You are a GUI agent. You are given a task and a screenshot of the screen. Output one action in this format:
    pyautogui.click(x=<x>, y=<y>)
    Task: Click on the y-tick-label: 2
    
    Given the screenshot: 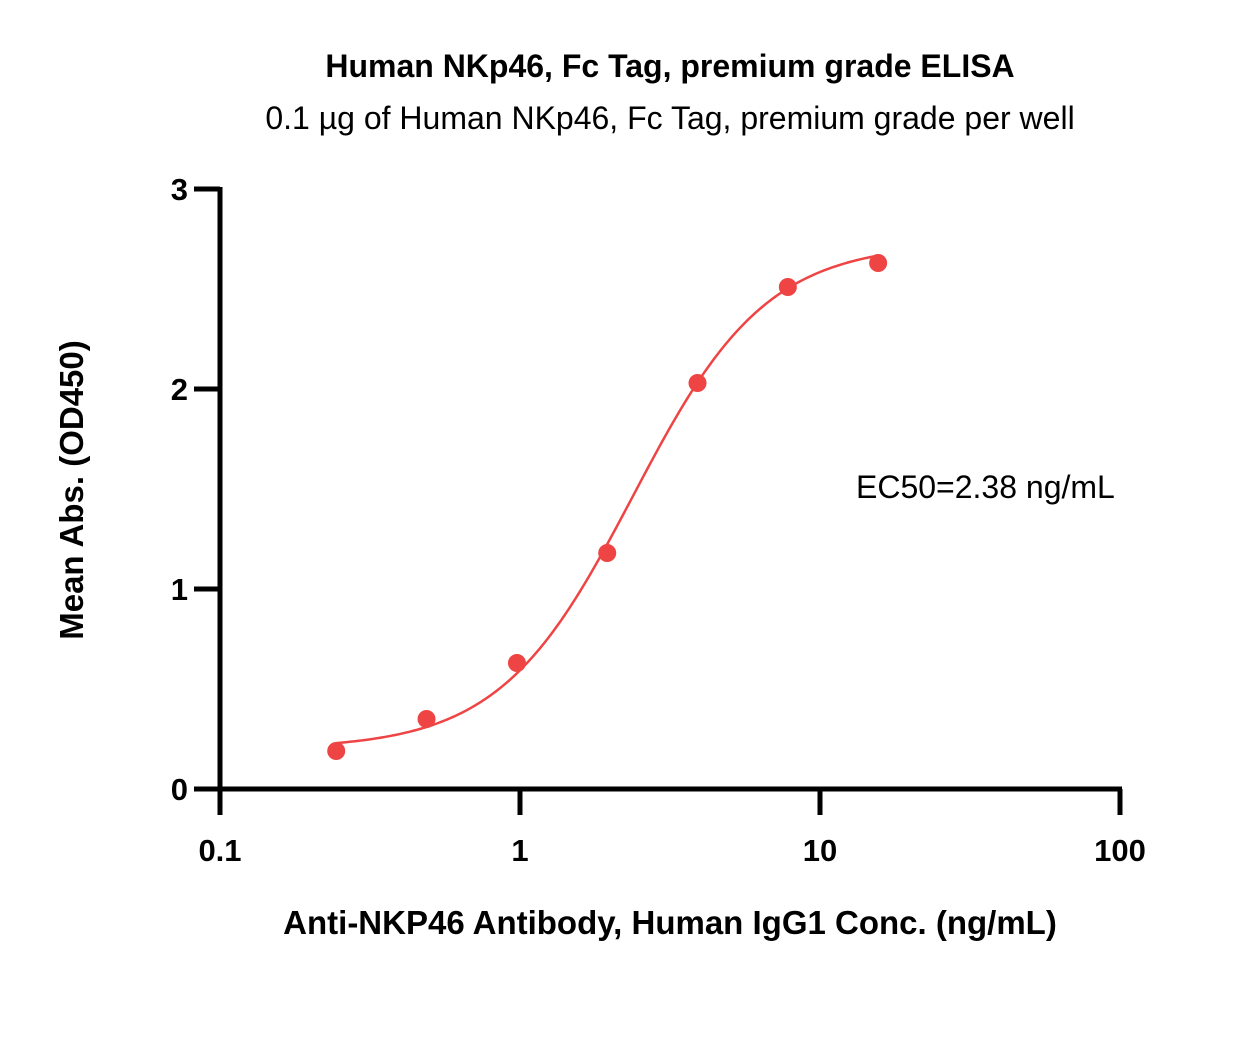 What is the action you would take?
    pyautogui.click(x=179, y=389)
    